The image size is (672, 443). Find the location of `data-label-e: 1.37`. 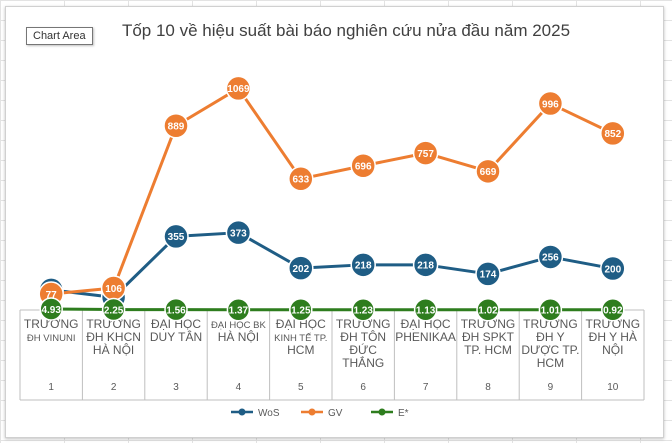

data-label-e: 1.37 is located at coordinates (239, 311).